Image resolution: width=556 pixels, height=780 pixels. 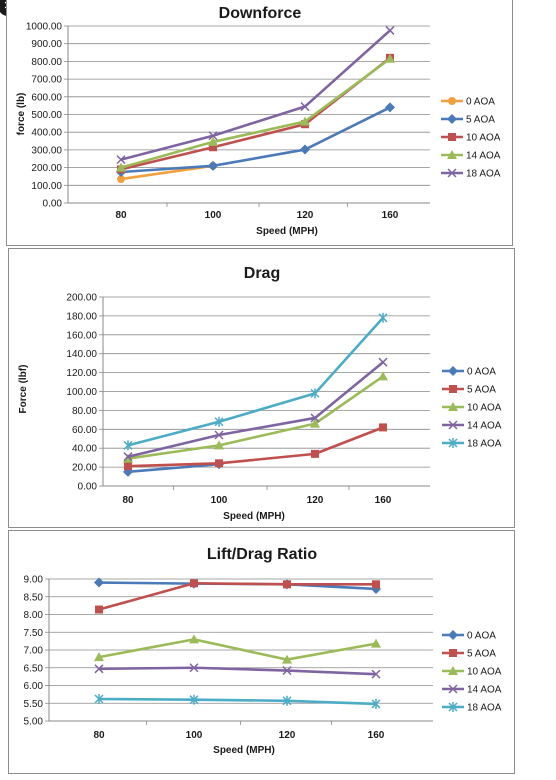 What do you see at coordinates (262, 554) in the screenshot?
I see `chart-title: Lift/Drag Ratio` at bounding box center [262, 554].